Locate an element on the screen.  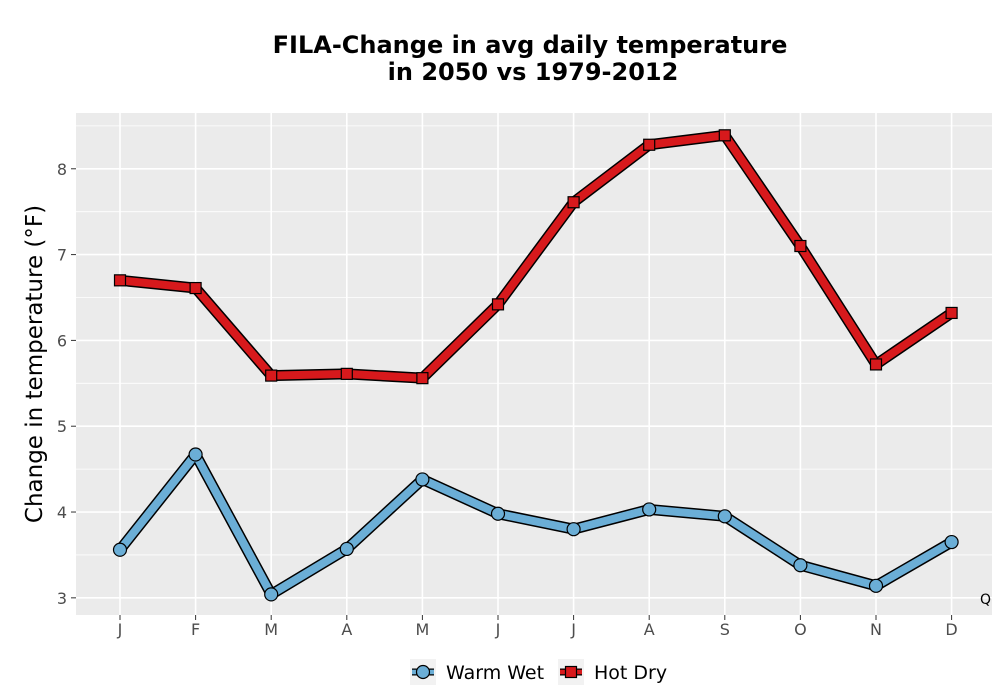
legend-label: Warm Wet is located at coordinates (495, 673).